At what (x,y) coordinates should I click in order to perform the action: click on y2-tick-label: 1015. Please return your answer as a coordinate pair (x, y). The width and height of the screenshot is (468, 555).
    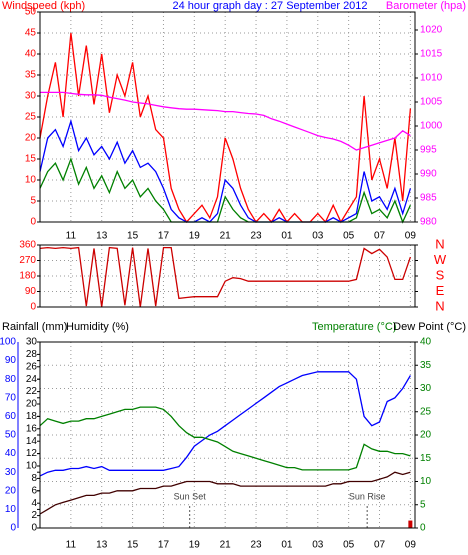
    Looking at the image, I should click on (431, 54).